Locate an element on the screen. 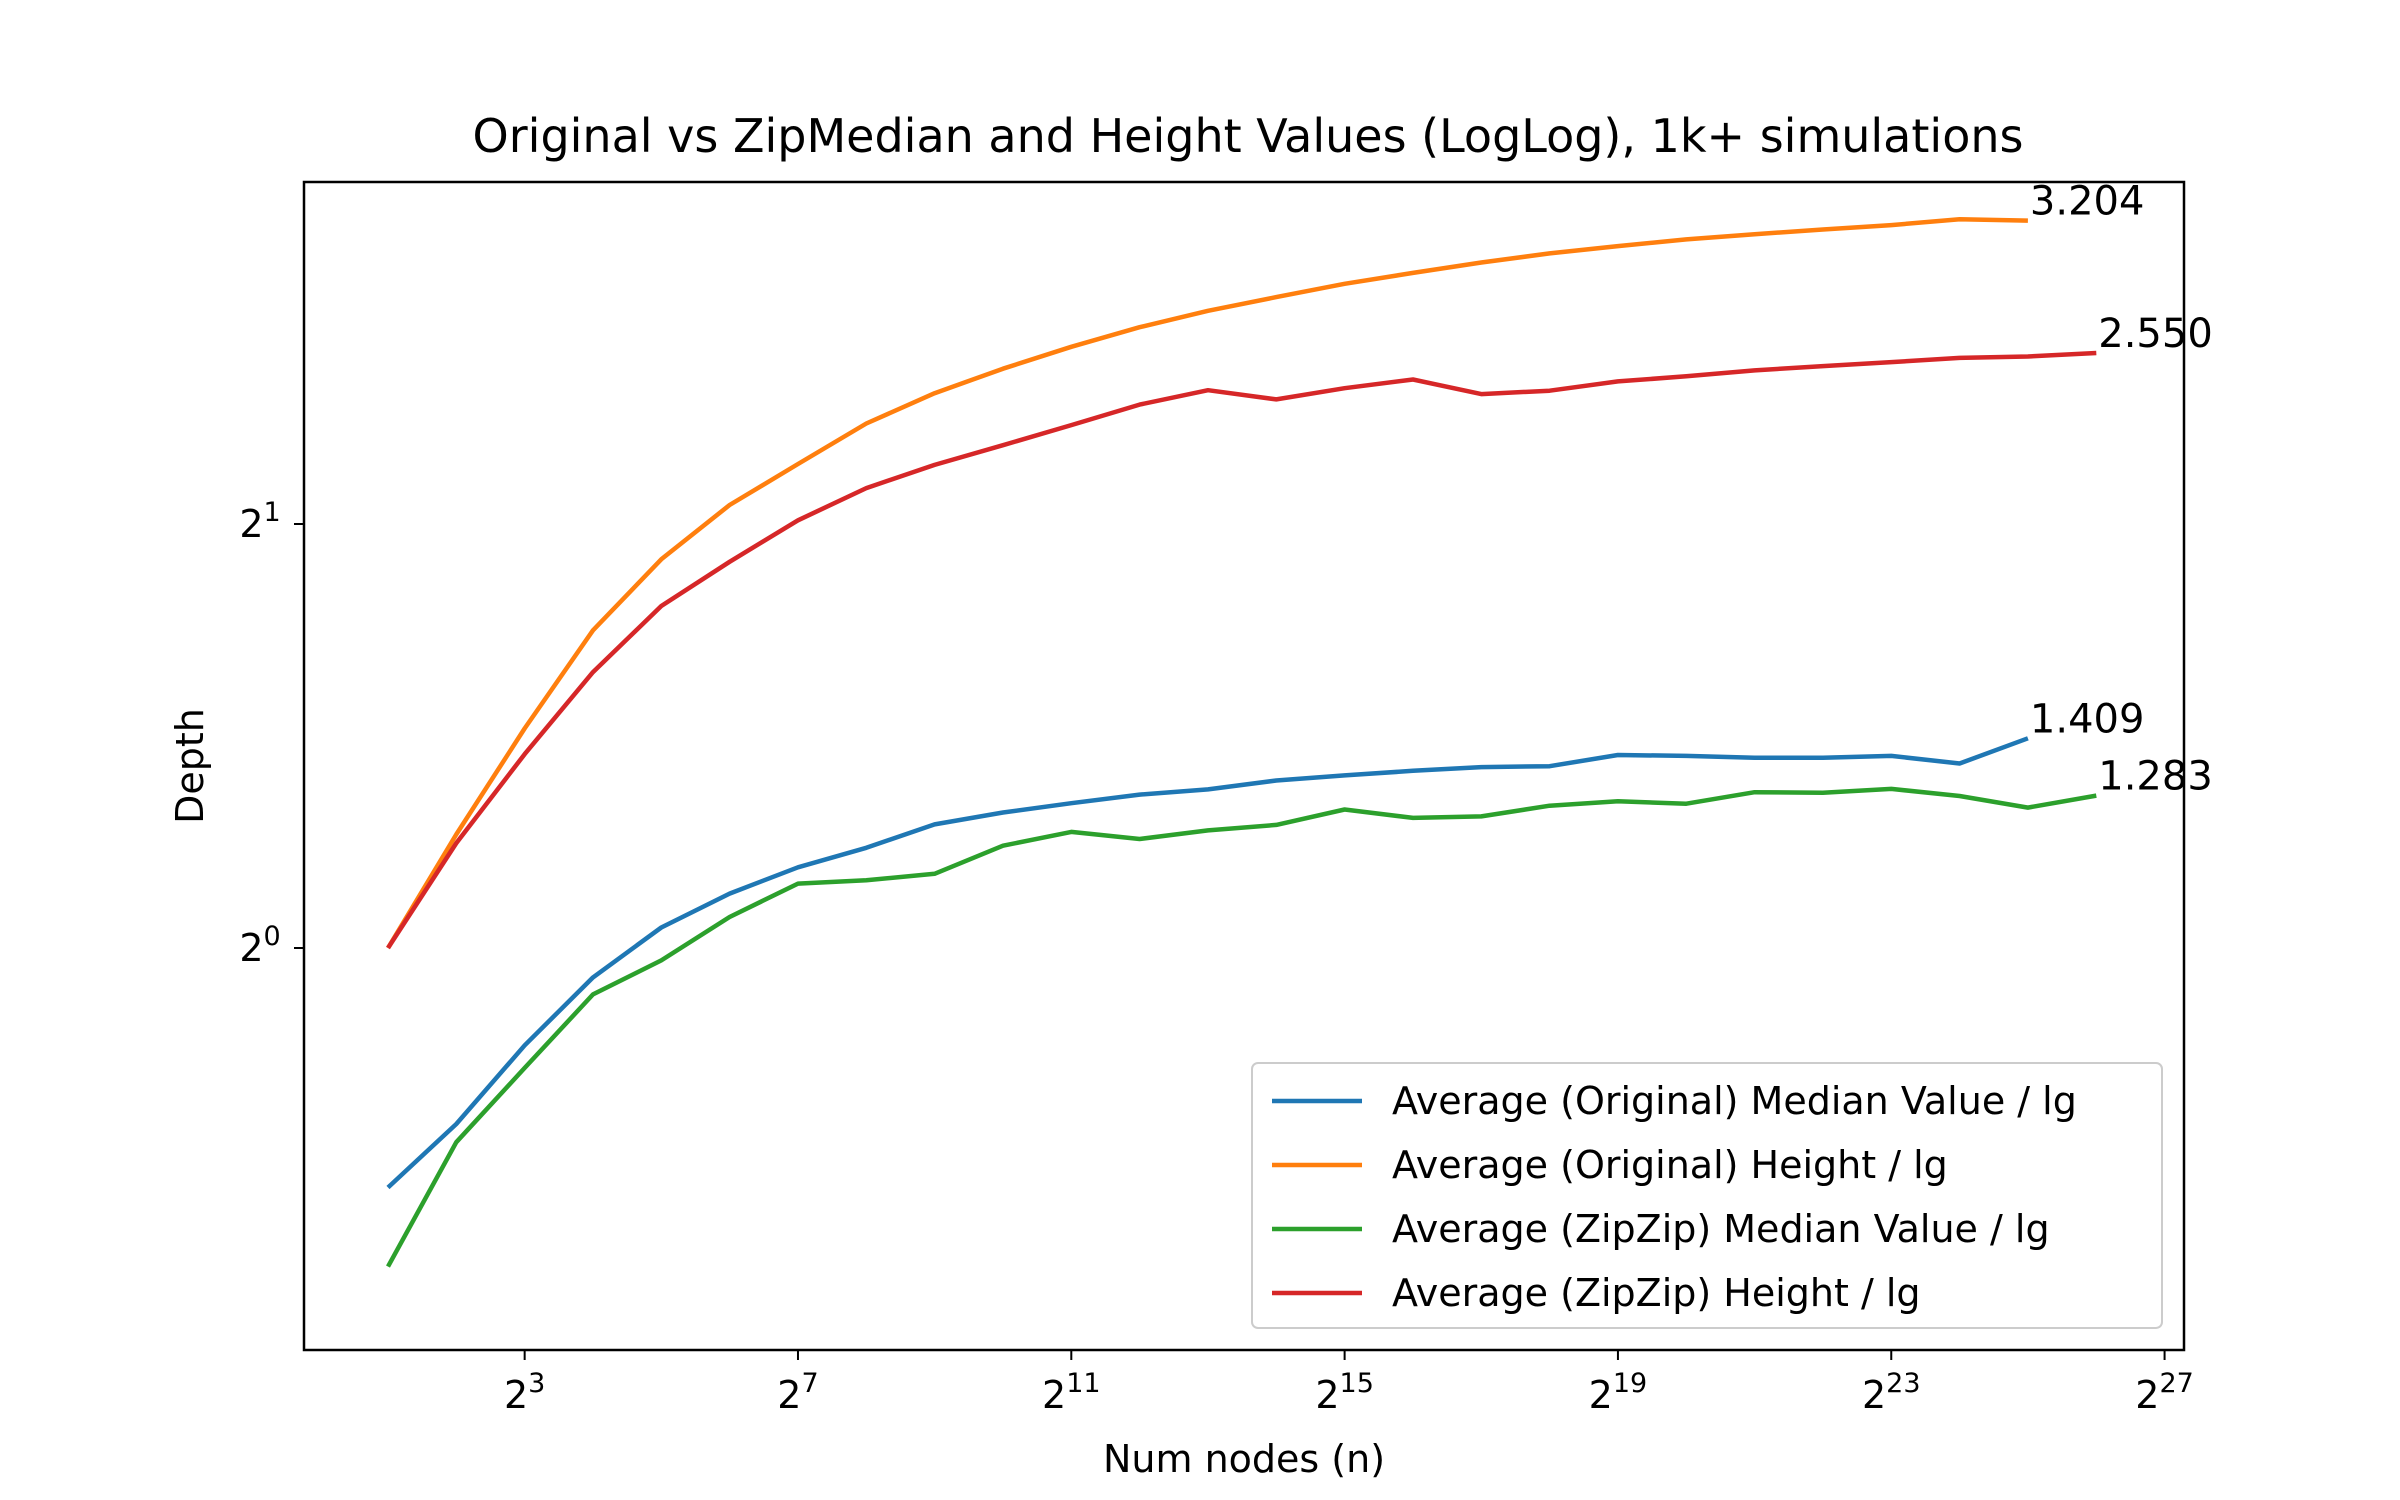  x-tick-label: 219 is located at coordinates (1618, 1392).